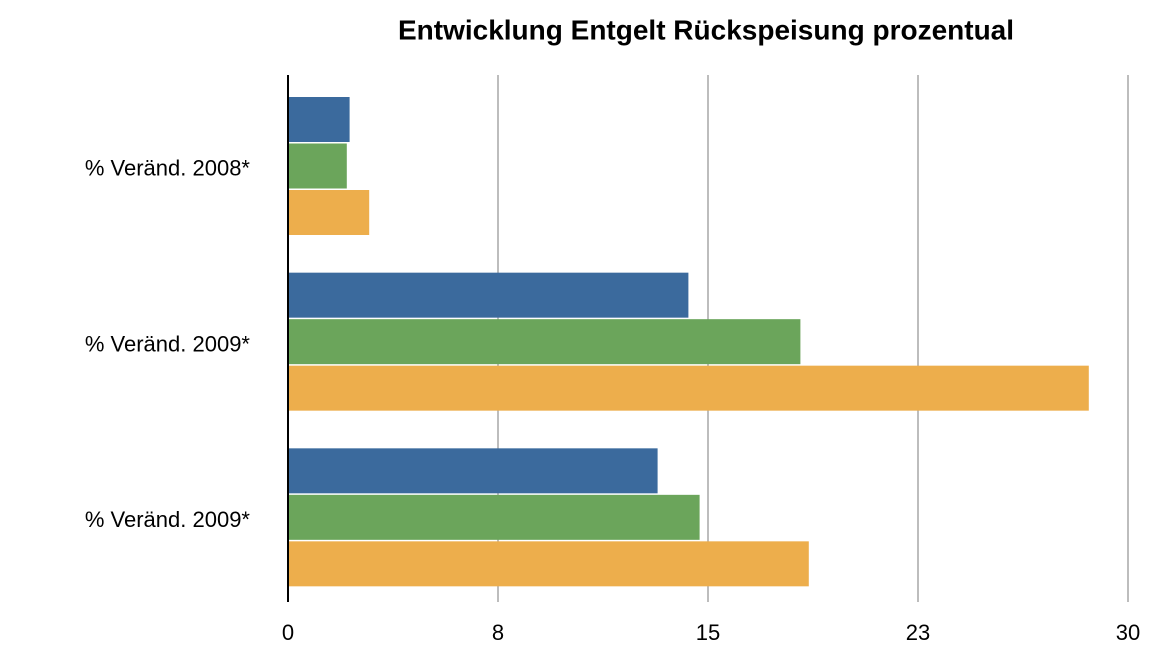  I want to click on x-tick-label: 8, so click(498, 632).